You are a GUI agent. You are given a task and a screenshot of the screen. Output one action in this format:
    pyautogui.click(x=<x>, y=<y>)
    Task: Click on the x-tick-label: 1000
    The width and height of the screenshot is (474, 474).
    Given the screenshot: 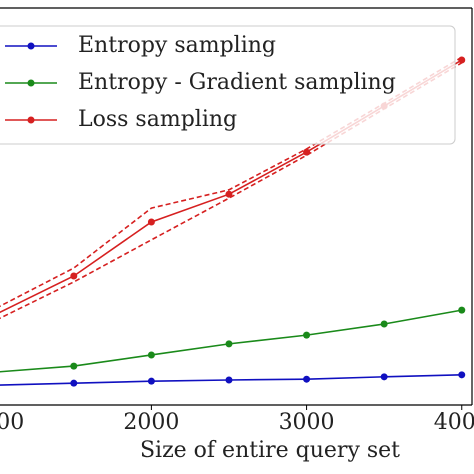 What is the action you would take?
    pyautogui.click(x=12, y=422)
    